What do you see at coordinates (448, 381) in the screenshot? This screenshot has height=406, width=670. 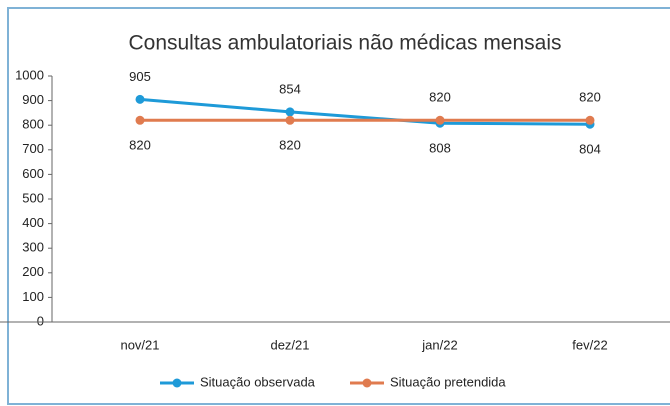 I see `legend-label: Situação pretendida` at bounding box center [448, 381].